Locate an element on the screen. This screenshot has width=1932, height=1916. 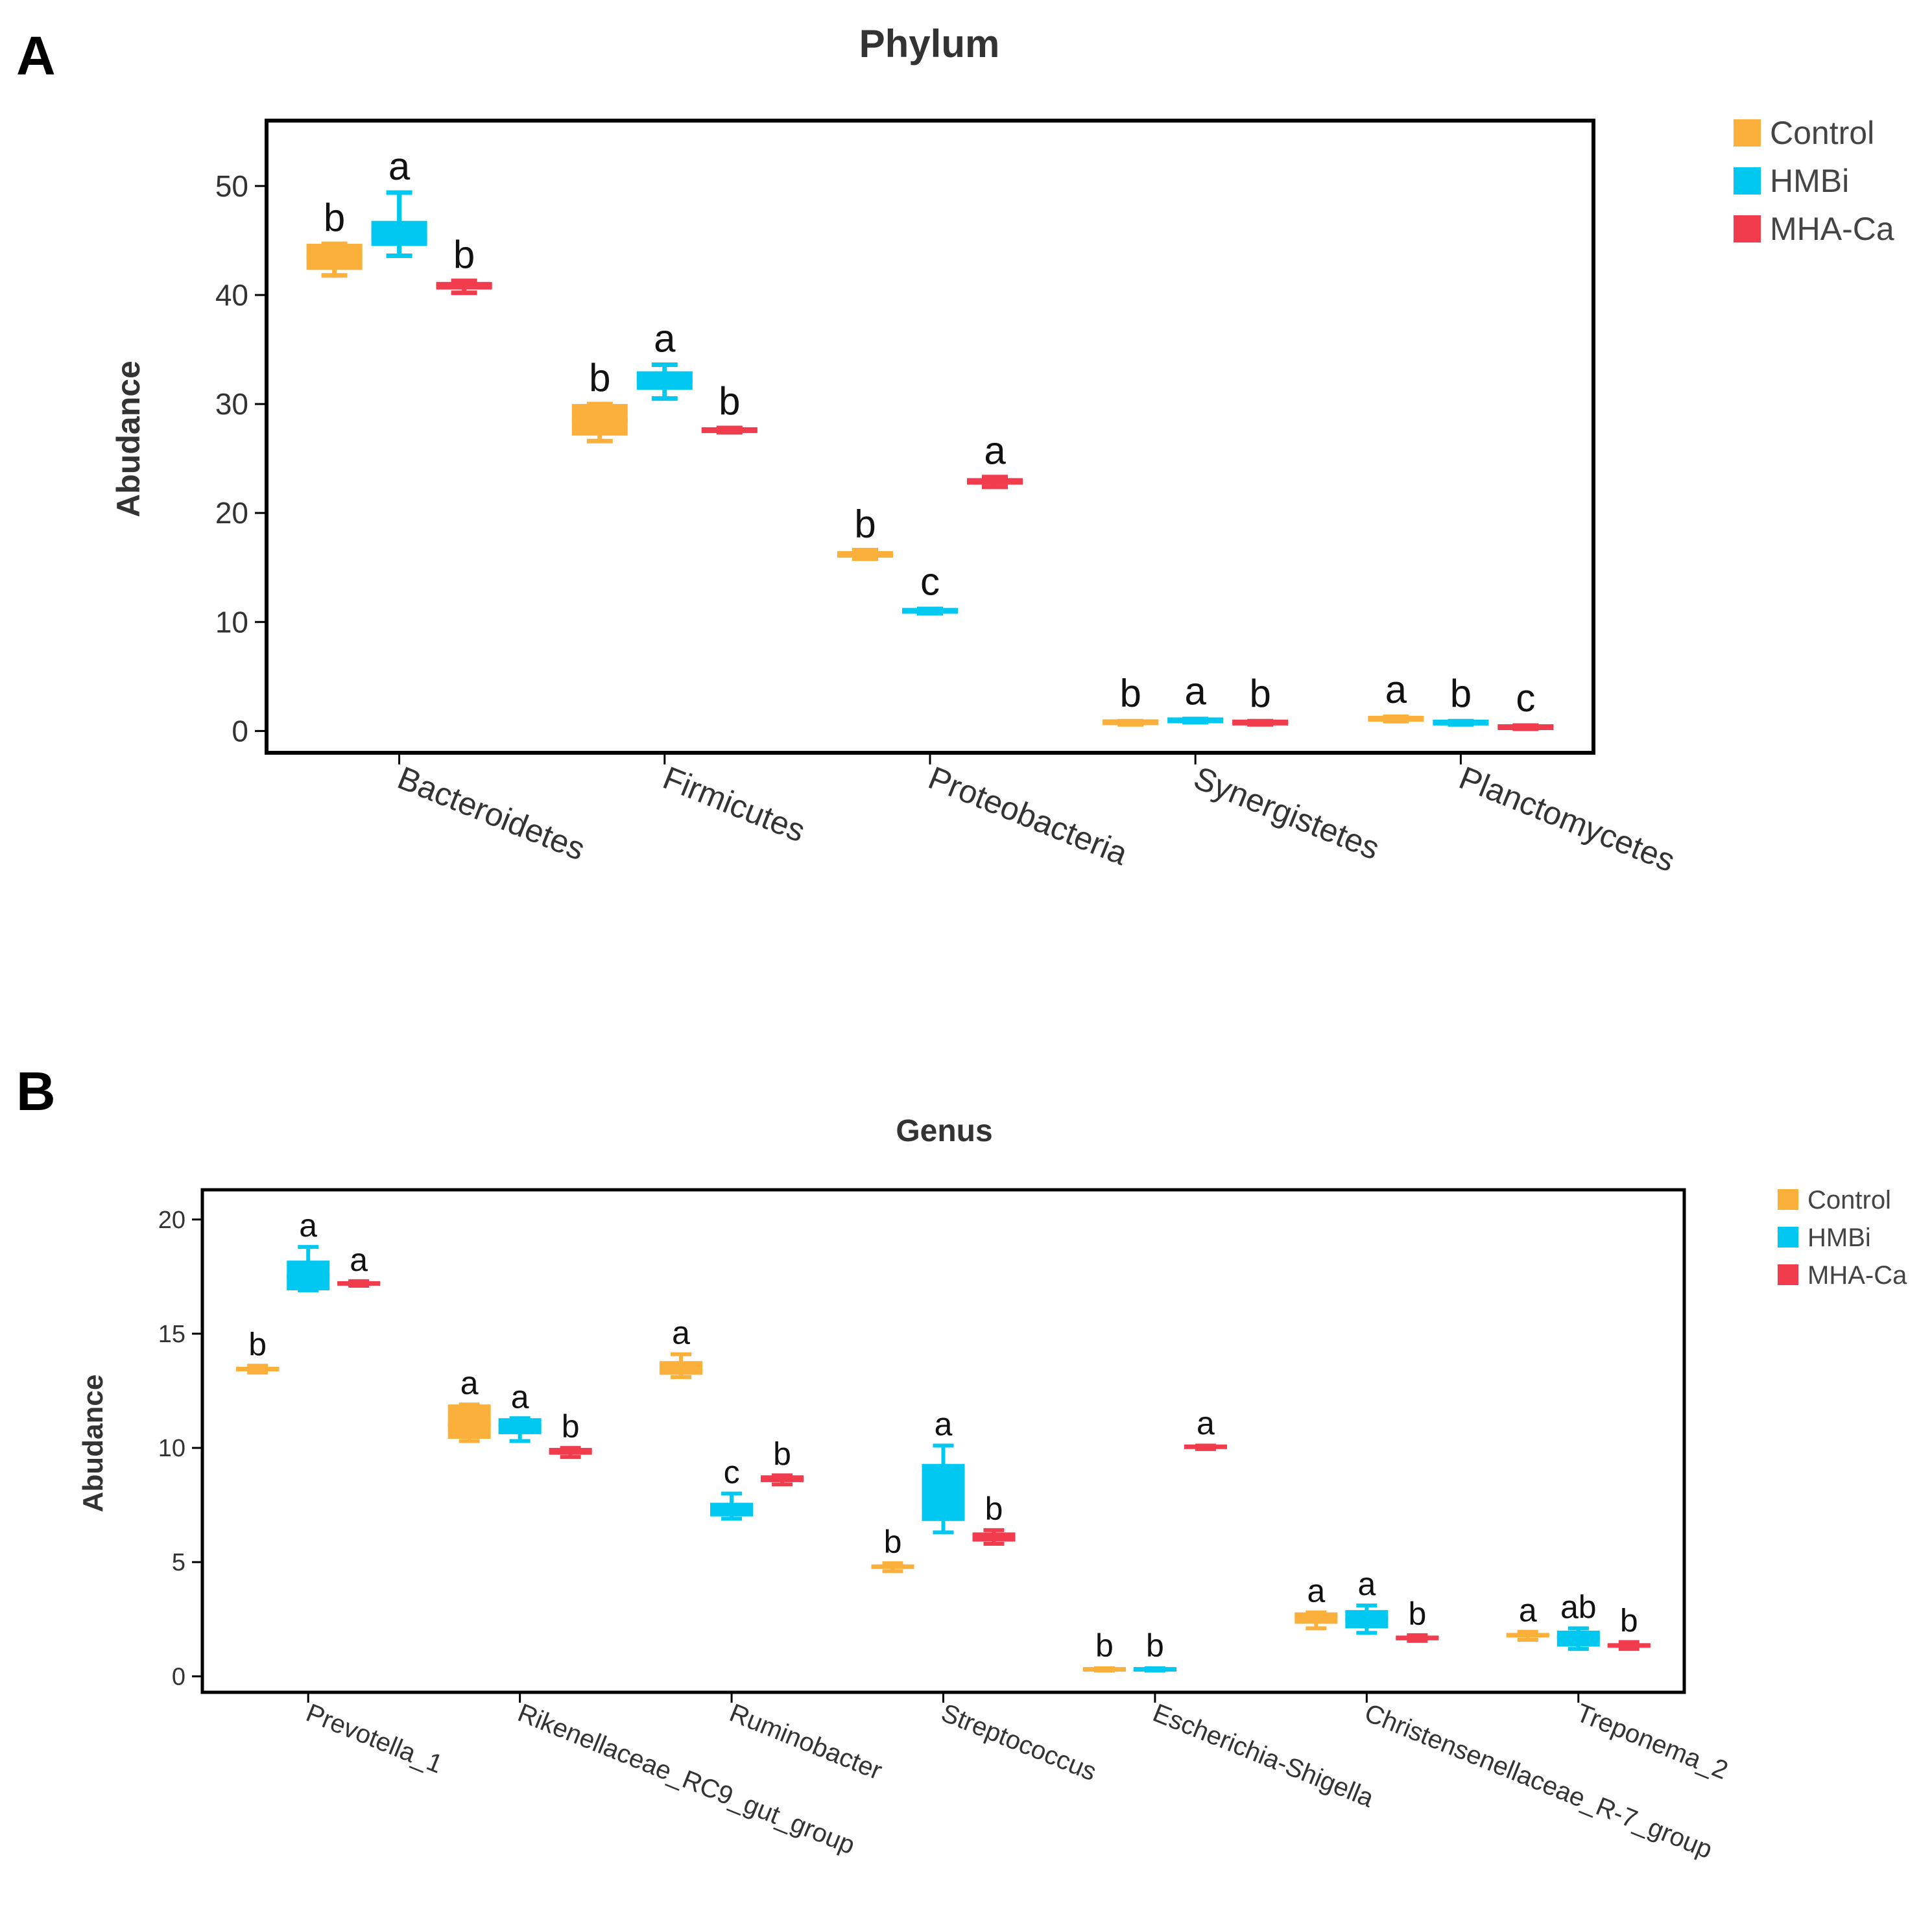
x-tick-label: Escherichia-Shigella is located at coordinates (1263, 1757).